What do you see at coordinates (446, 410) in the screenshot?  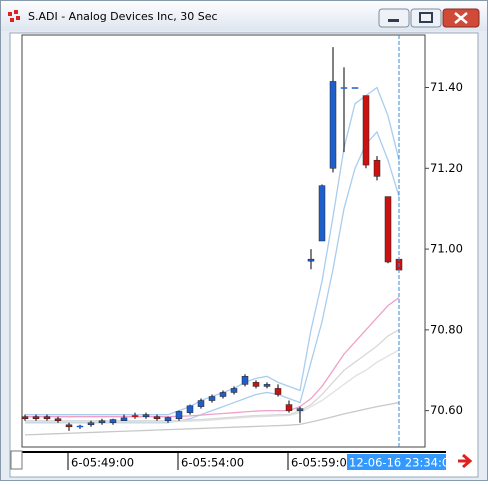 I see `y-tick-label: 70.60` at bounding box center [446, 410].